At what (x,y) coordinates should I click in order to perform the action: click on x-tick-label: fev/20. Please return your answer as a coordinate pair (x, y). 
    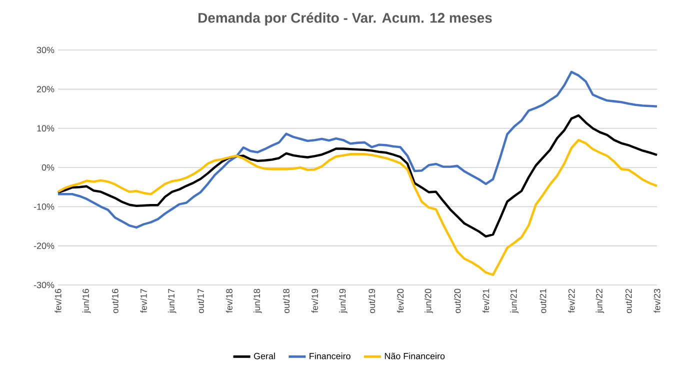
    Looking at the image, I should click on (400, 300).